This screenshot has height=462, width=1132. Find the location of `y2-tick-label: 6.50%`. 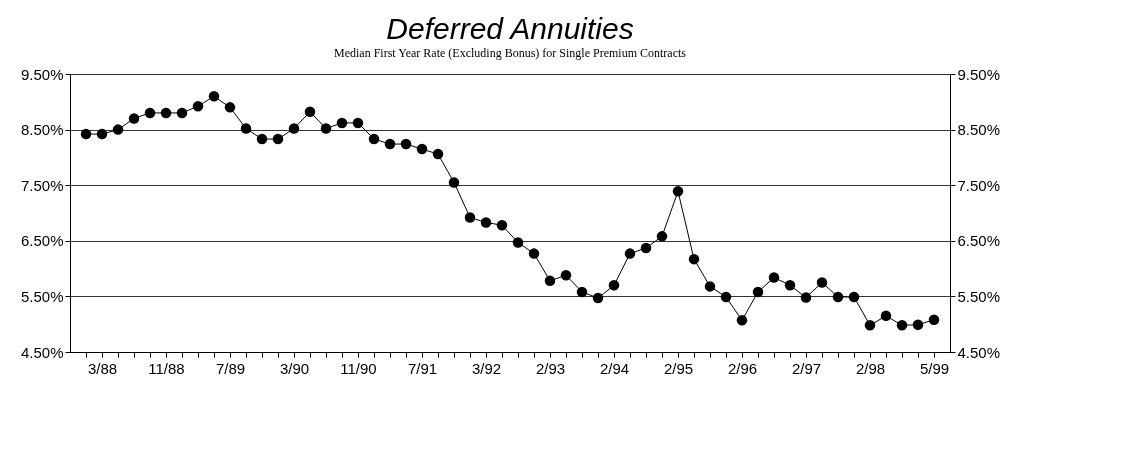

y2-tick-label: 6.50% is located at coordinates (979, 241).